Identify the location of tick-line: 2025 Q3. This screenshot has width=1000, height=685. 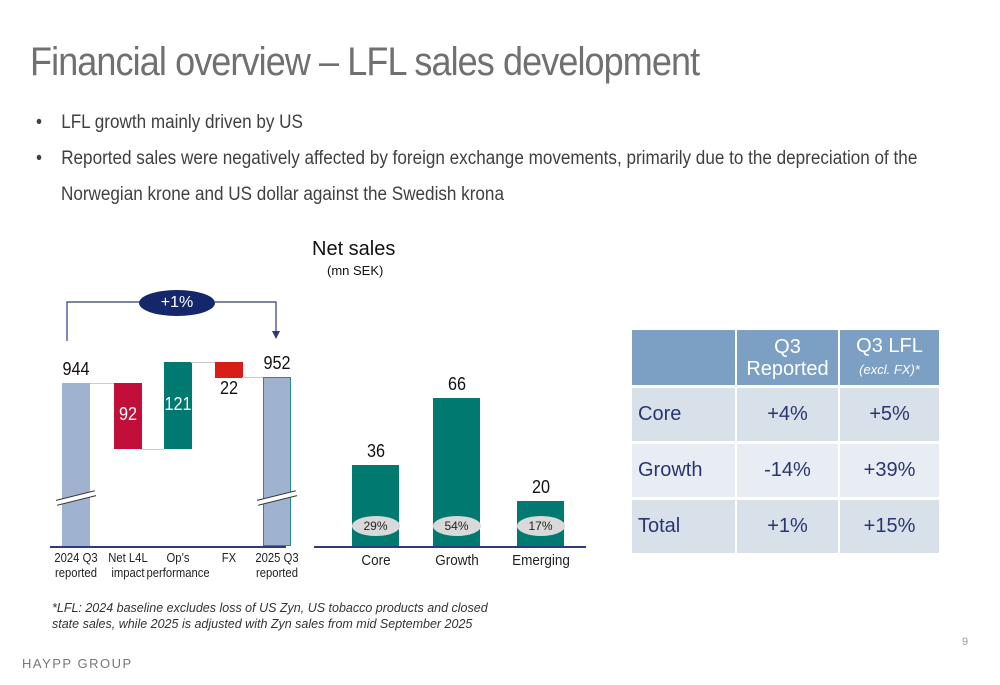
(277, 558).